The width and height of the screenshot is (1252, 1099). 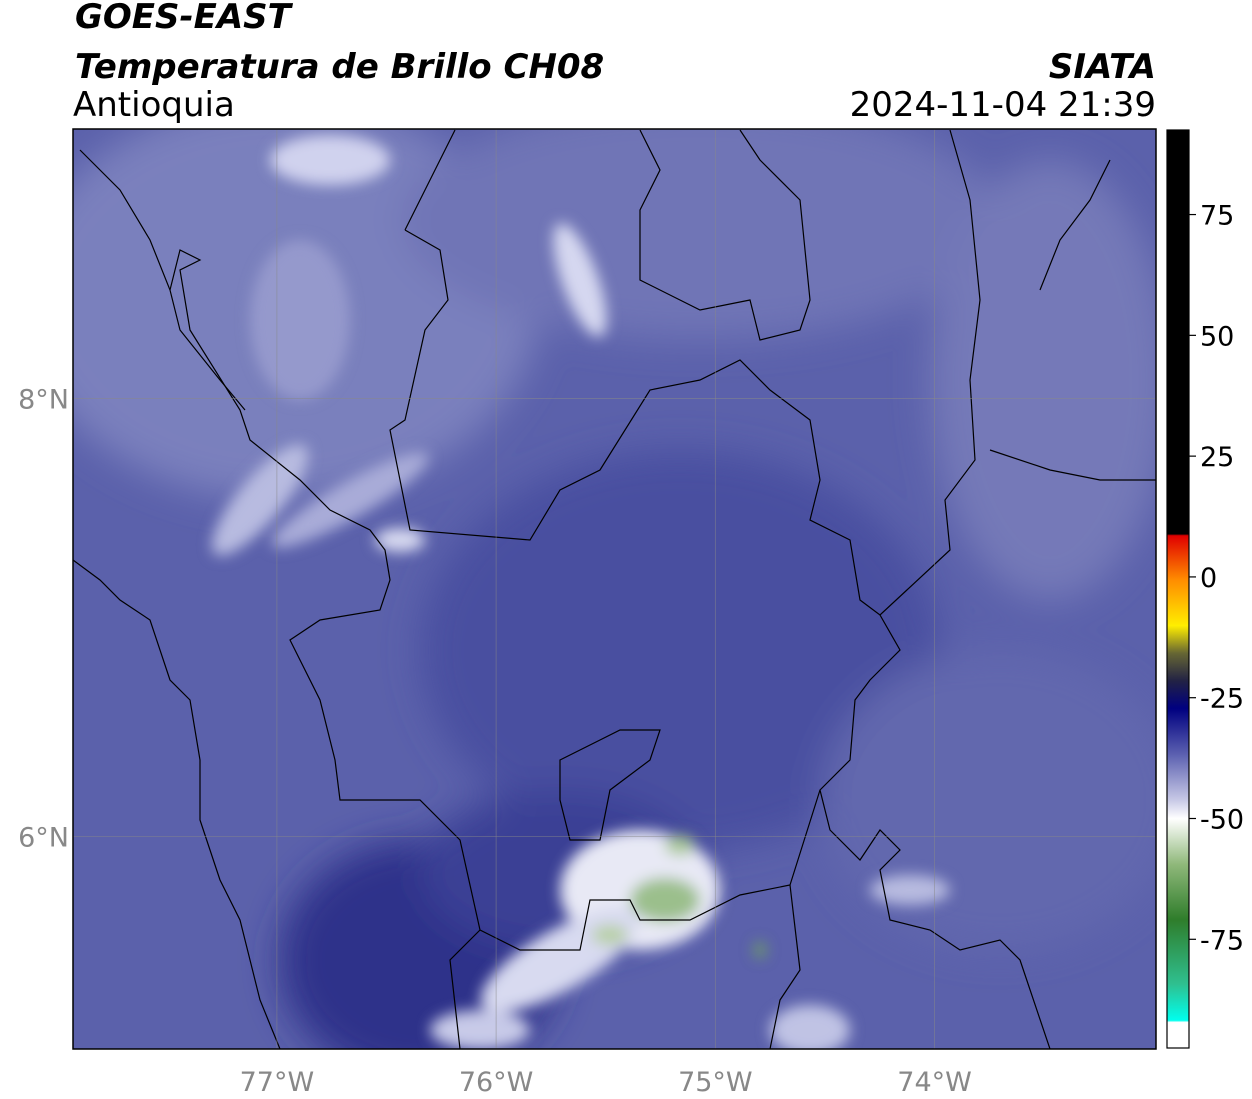 I want to click on source: SIATA, so click(x=1102, y=67).